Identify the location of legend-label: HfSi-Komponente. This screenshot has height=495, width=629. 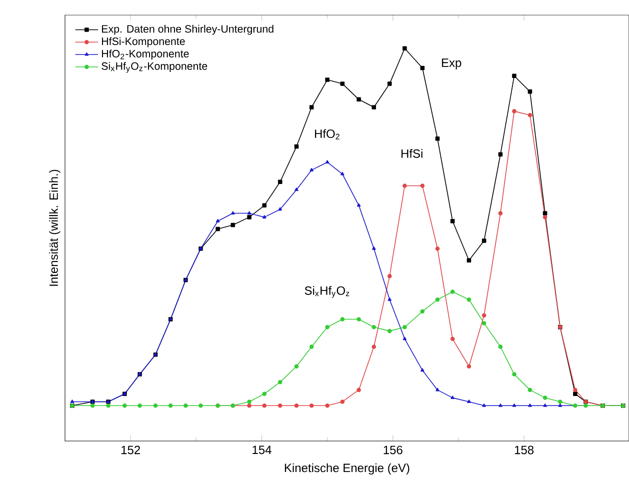
(143, 42).